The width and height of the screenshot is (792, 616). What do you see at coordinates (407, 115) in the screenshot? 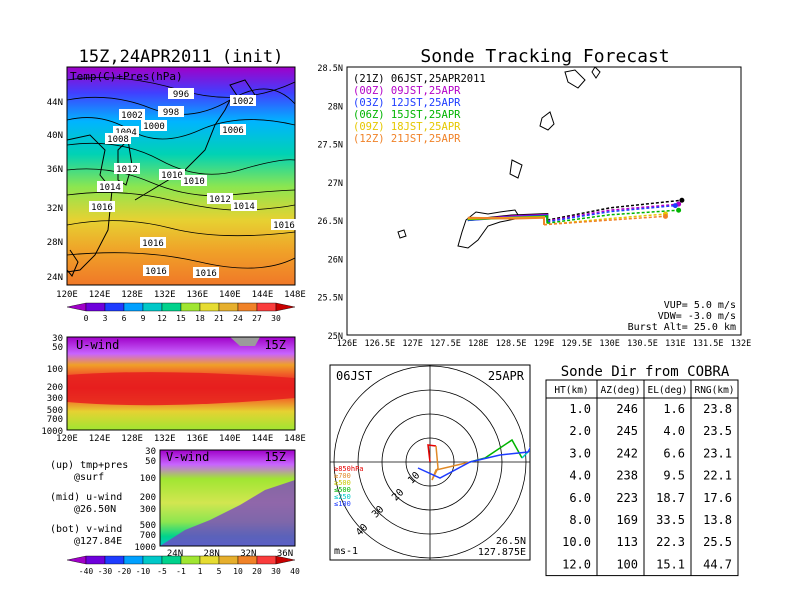
I see `track-legend-entry: (06Z) 15JST,25APR` at bounding box center [407, 115].